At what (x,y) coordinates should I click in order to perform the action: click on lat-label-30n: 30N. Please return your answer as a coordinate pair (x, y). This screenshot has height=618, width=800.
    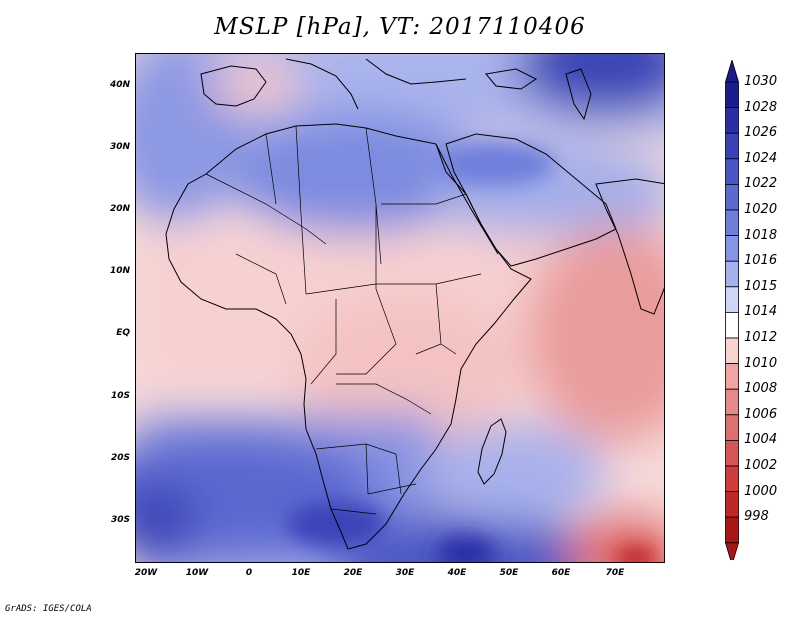
    Looking at the image, I should click on (119, 147).